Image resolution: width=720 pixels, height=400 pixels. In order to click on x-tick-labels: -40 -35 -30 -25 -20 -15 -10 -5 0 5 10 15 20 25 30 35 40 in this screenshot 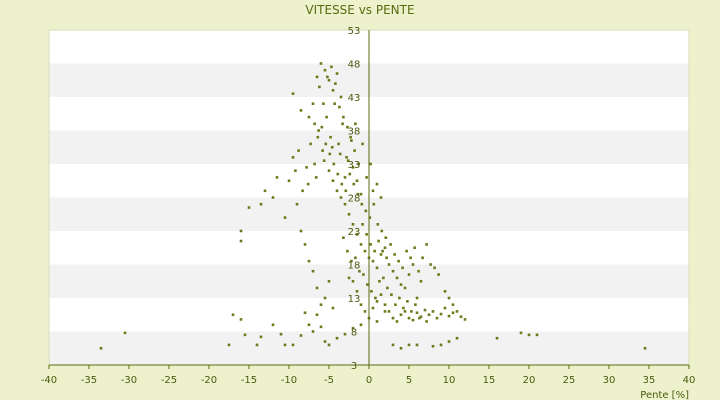, I will do `click(368, 380)`.